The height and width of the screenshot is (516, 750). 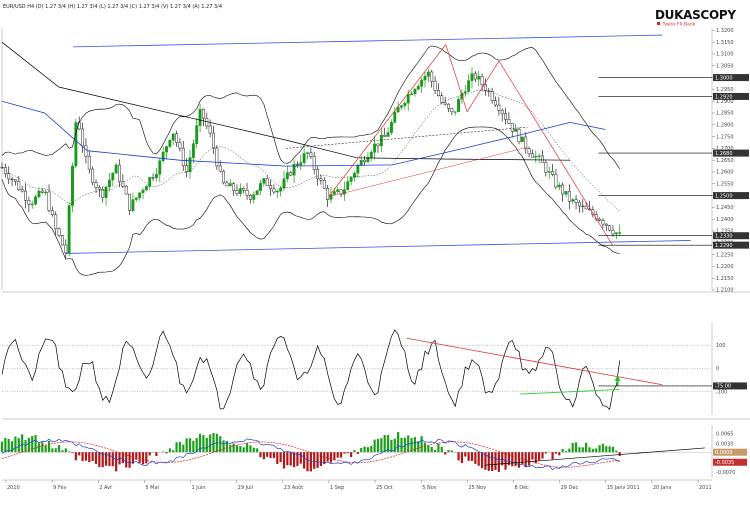 What do you see at coordinates (725, 161) in the screenshot?
I see `price-tick-label: 1.2650` at bounding box center [725, 161].